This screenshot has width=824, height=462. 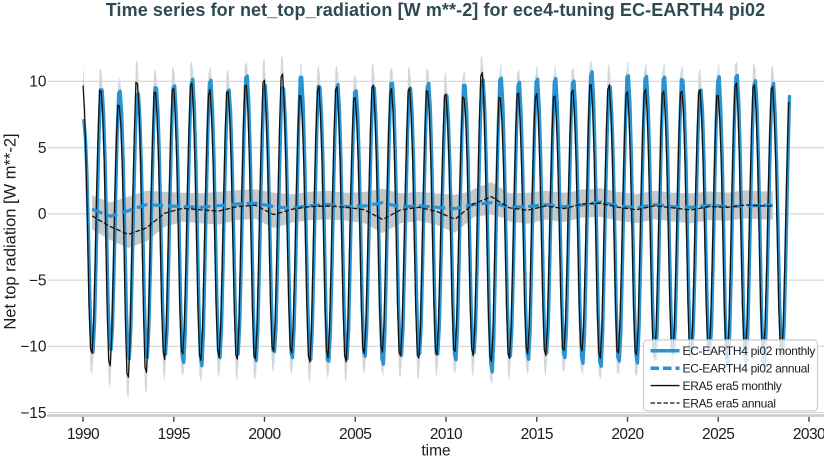 What do you see at coordinates (174, 434) in the screenshot?
I see `svg-text: 1995` at bounding box center [174, 434].